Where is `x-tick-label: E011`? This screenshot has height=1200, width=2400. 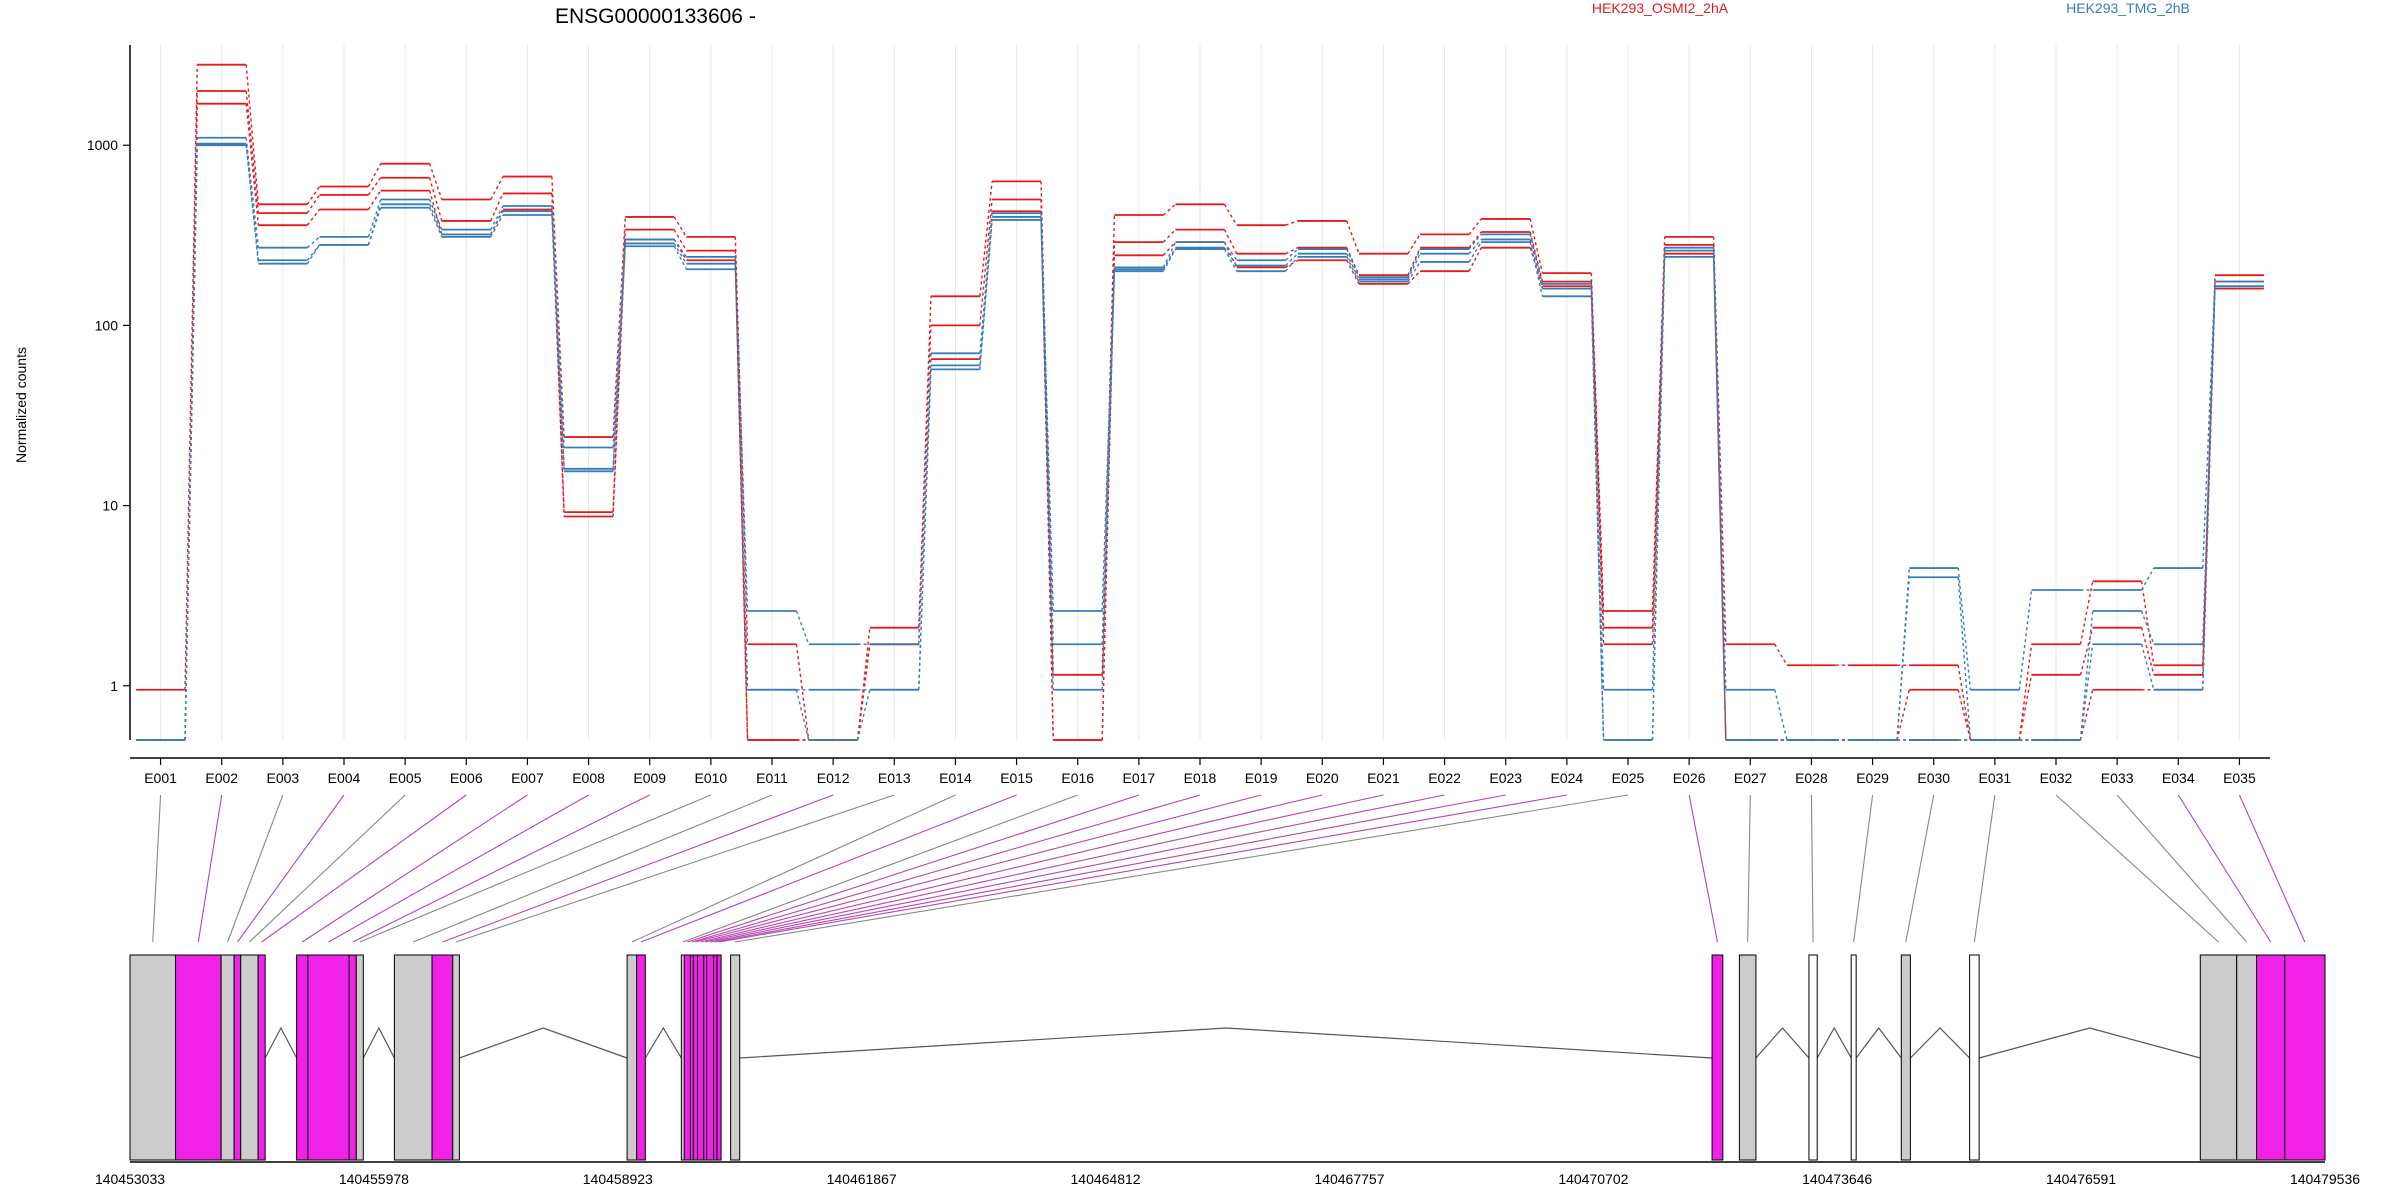 x-tick-label: E011 is located at coordinates (772, 778).